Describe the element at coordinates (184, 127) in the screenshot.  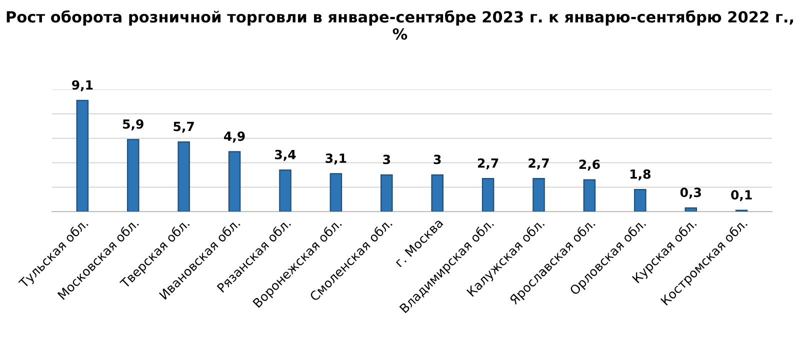
I see `data-label: 5,7` at that location.